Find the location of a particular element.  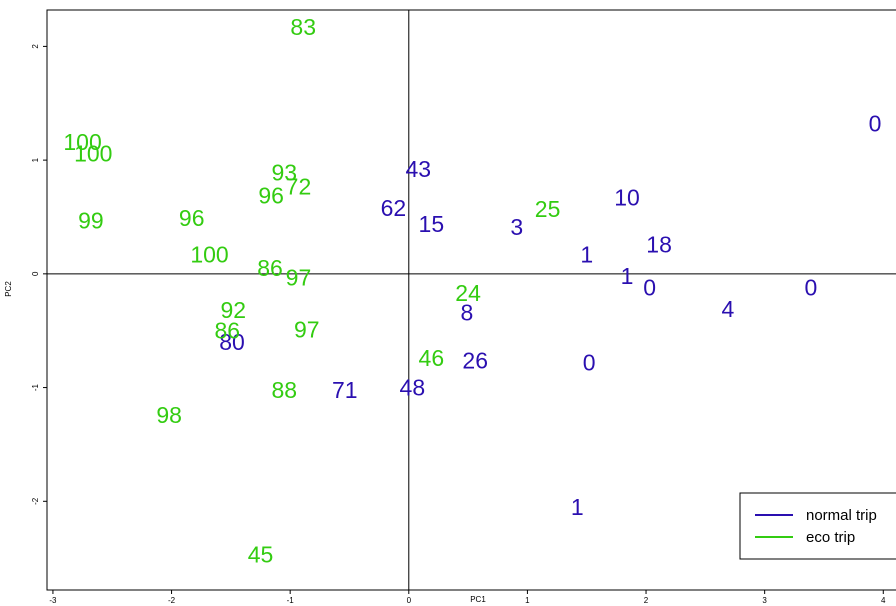

eco-trip-point-label: 72 is located at coordinates (299, 186).